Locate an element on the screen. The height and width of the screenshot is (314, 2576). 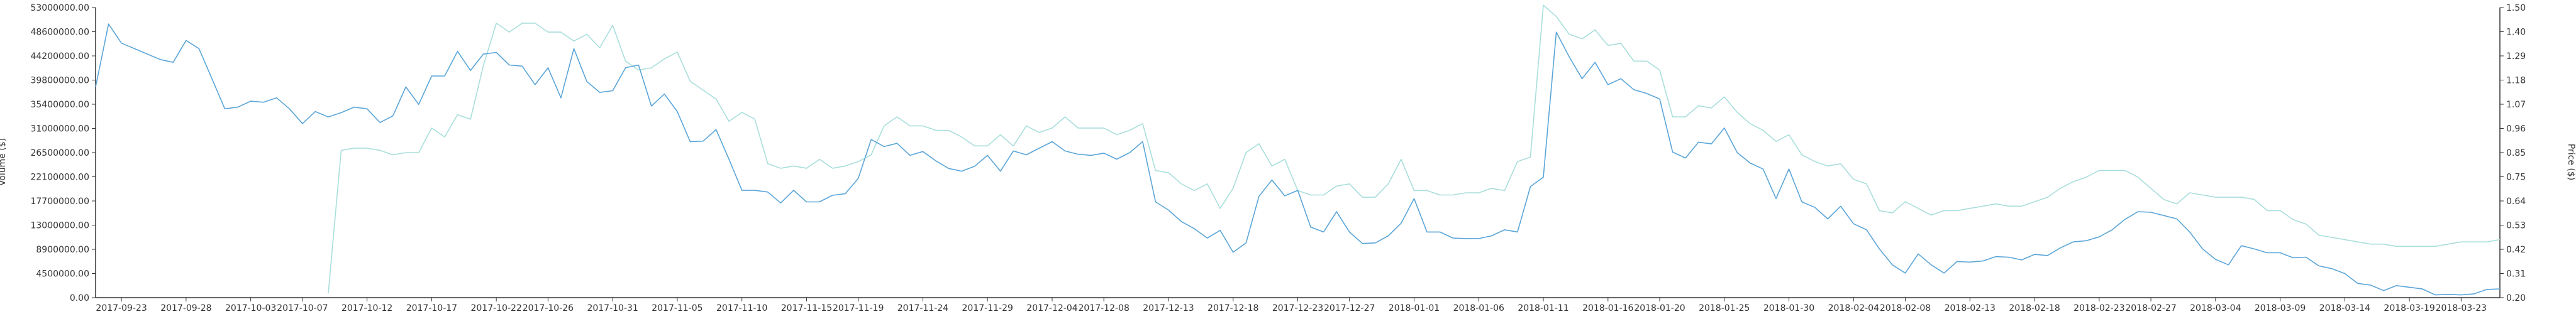
x-tick-label: 2017-10-03 is located at coordinates (250, 308).